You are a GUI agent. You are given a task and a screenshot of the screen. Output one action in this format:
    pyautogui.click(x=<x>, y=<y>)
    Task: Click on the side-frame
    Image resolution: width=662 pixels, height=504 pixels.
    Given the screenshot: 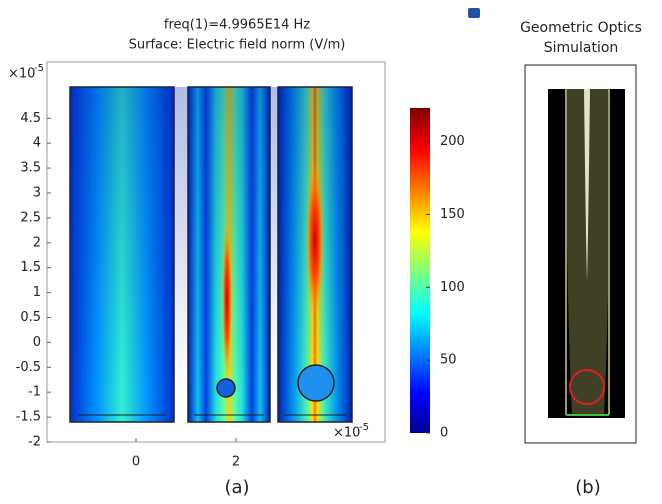 What is the action you would take?
    pyautogui.click(x=580, y=254)
    